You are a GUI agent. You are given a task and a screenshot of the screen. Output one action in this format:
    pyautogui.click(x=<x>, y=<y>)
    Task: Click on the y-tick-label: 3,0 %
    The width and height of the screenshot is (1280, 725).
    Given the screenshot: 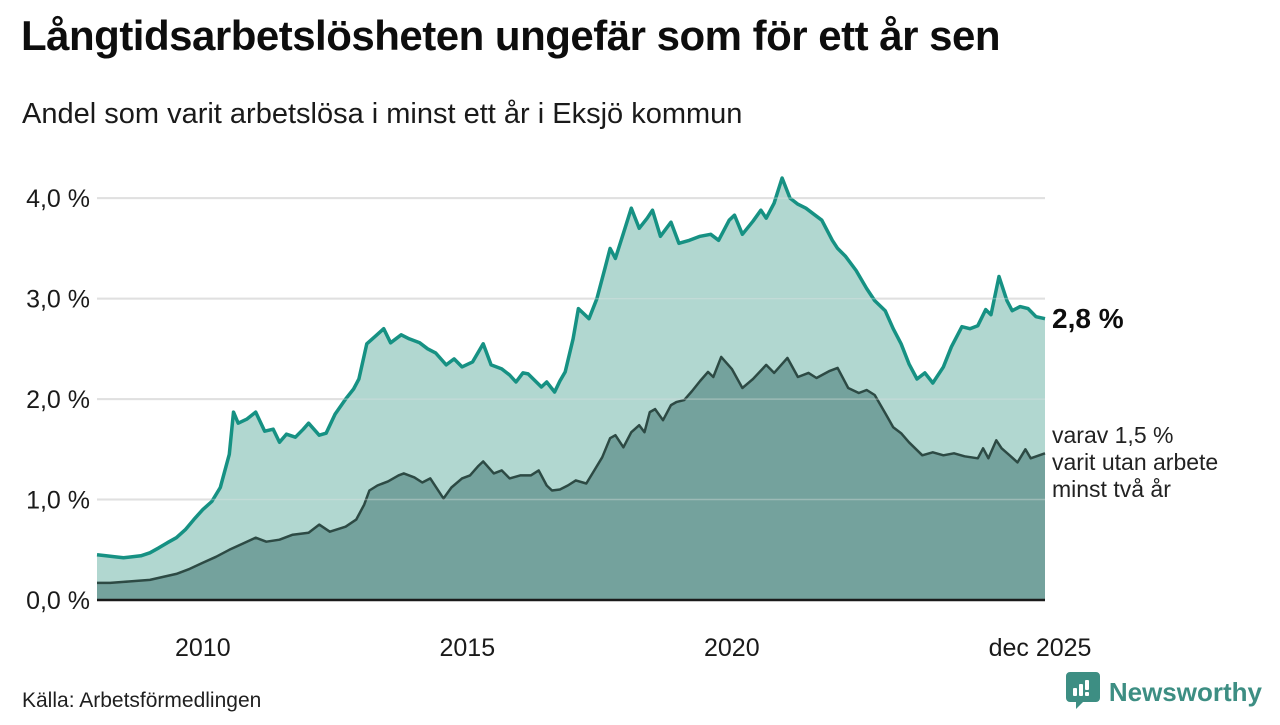 What is the action you would take?
    pyautogui.click(x=58, y=300)
    